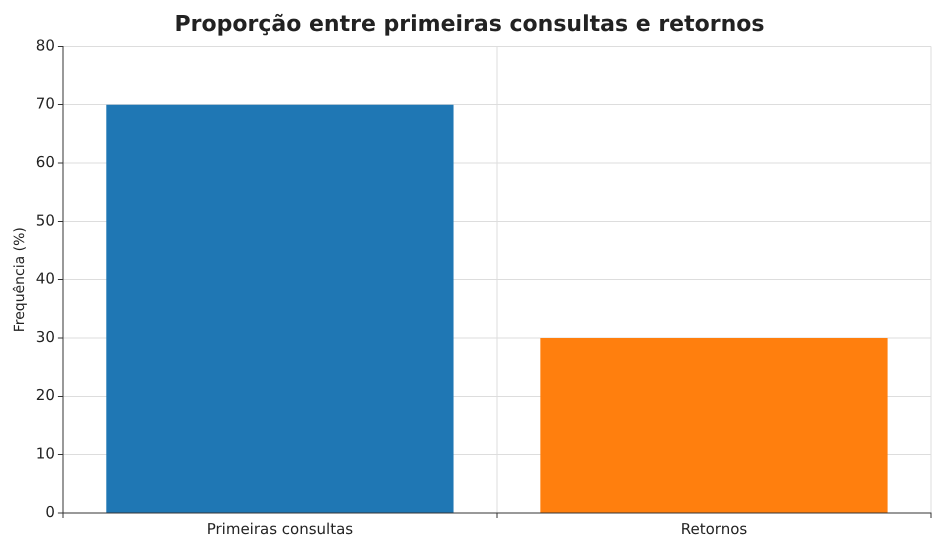 Image resolution: width=949 pixels, height=554 pixels. I want to click on y-tick-label: 50, so click(45, 220).